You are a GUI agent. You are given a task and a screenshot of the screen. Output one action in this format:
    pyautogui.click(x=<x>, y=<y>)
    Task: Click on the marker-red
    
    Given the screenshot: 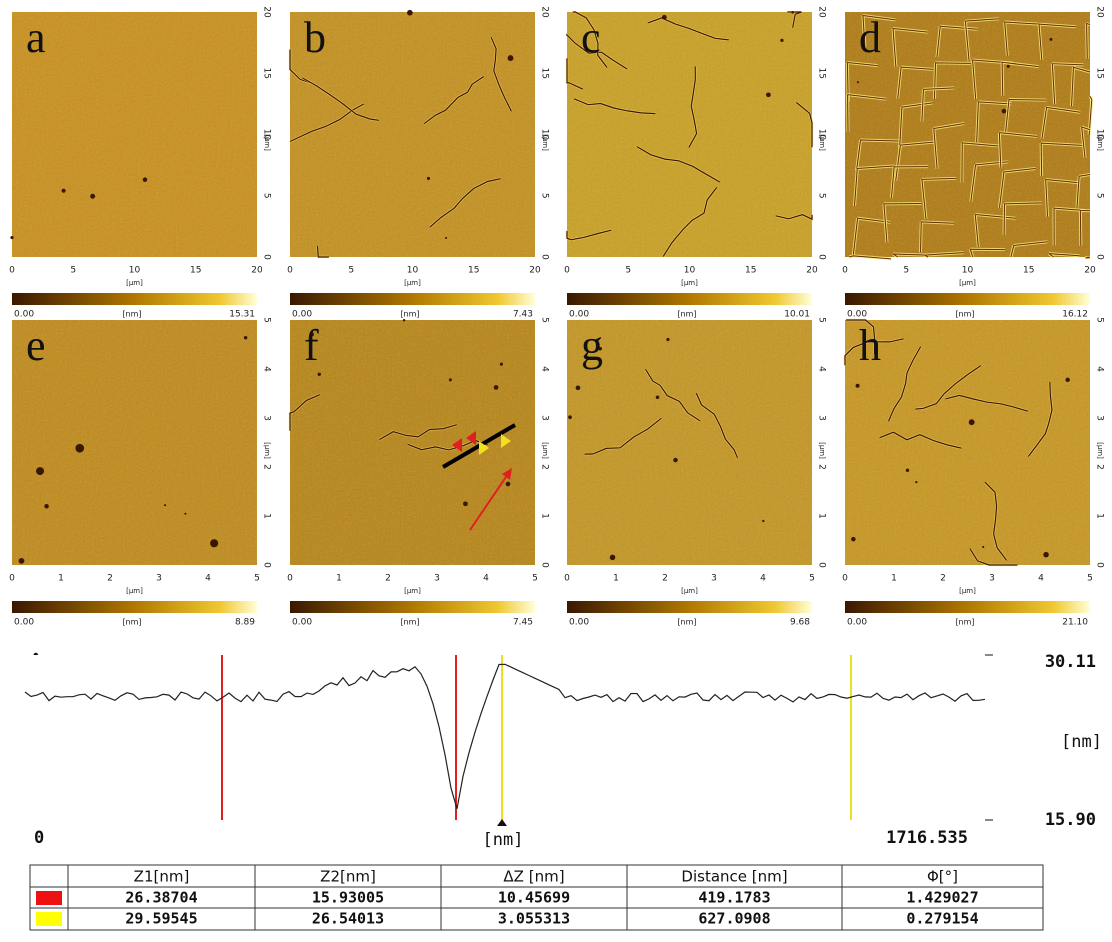 What is the action you would take?
    pyautogui.click(x=471, y=438)
    